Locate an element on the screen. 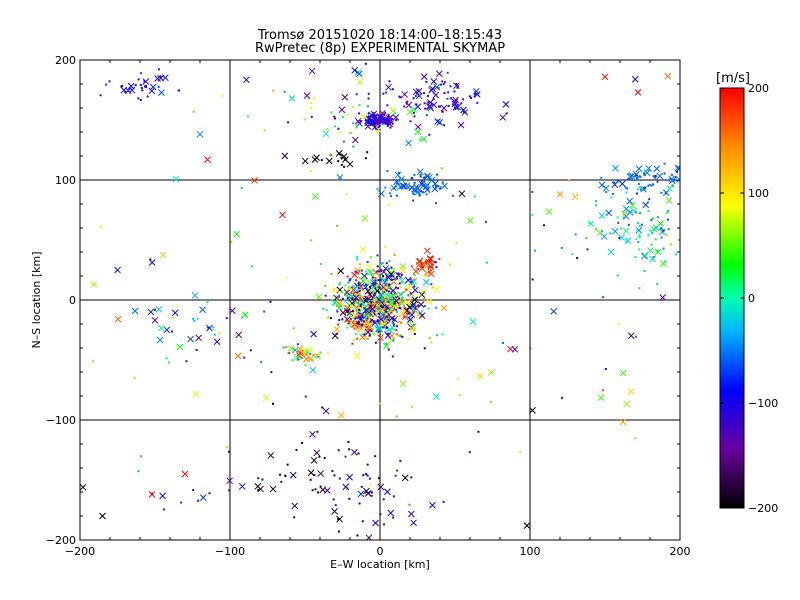  x-tick-label: 100 is located at coordinates (530, 551).